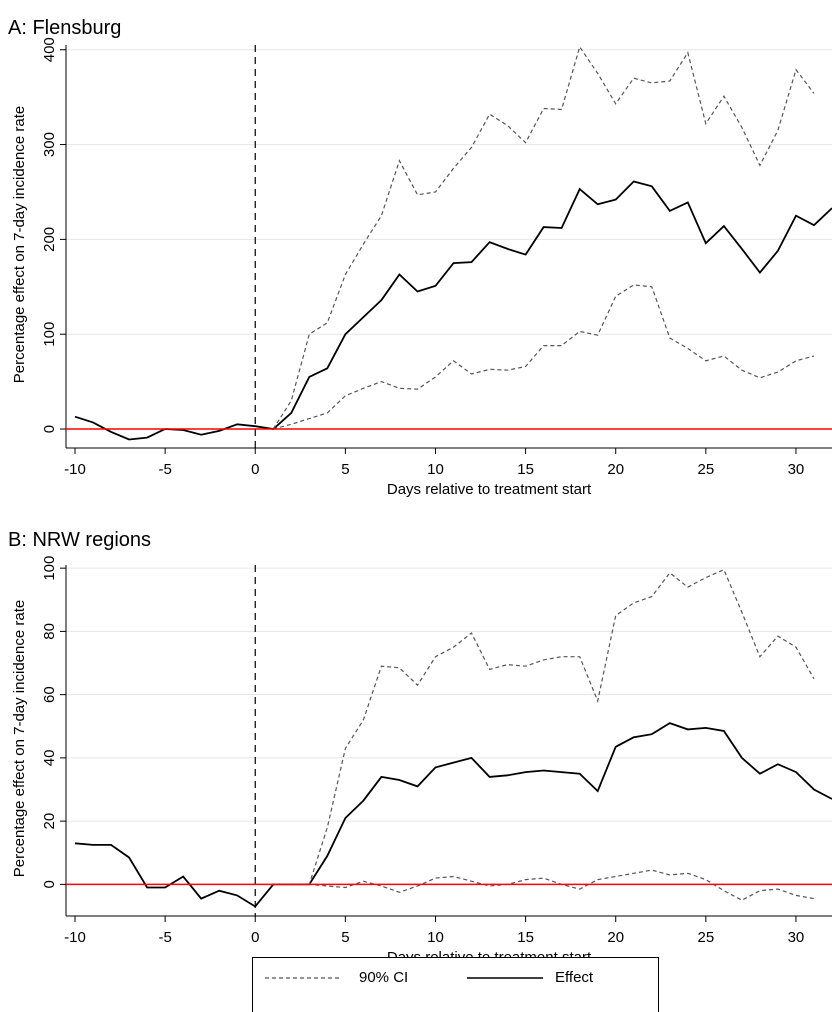 This screenshot has height=1012, width=832. Describe the element at coordinates (49, 631) in the screenshot. I see `y-tick-label: 80` at that location.